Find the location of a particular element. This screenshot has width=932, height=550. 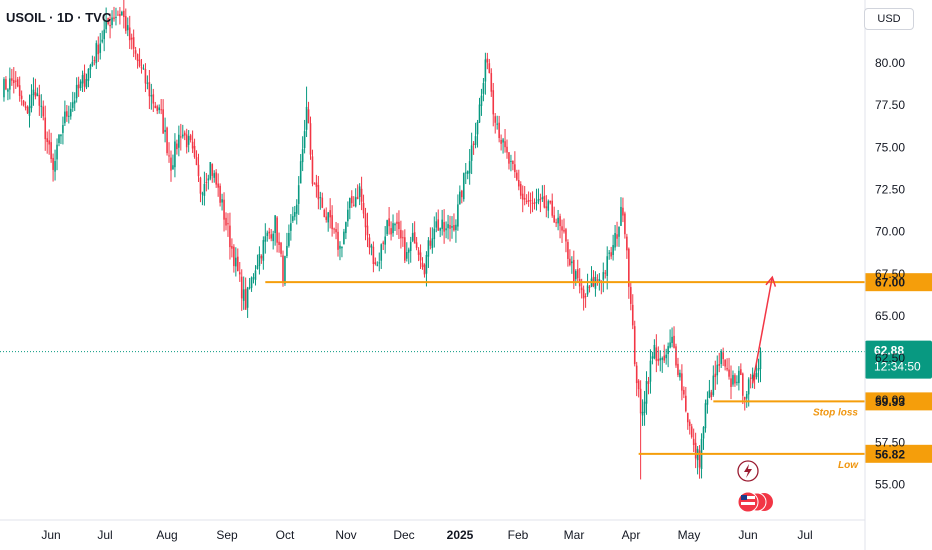

flag-icon is located at coordinates (755, 502).